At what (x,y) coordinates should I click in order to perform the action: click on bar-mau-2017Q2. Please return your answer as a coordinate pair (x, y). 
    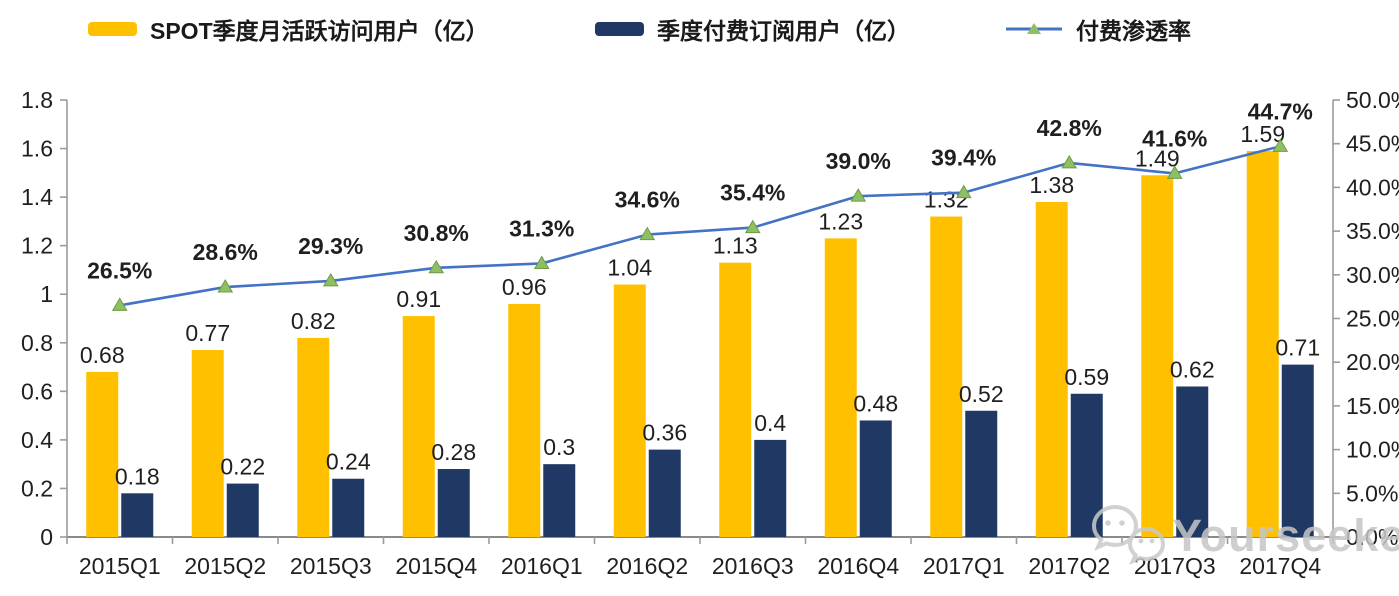
    Looking at the image, I should click on (1051, 369).